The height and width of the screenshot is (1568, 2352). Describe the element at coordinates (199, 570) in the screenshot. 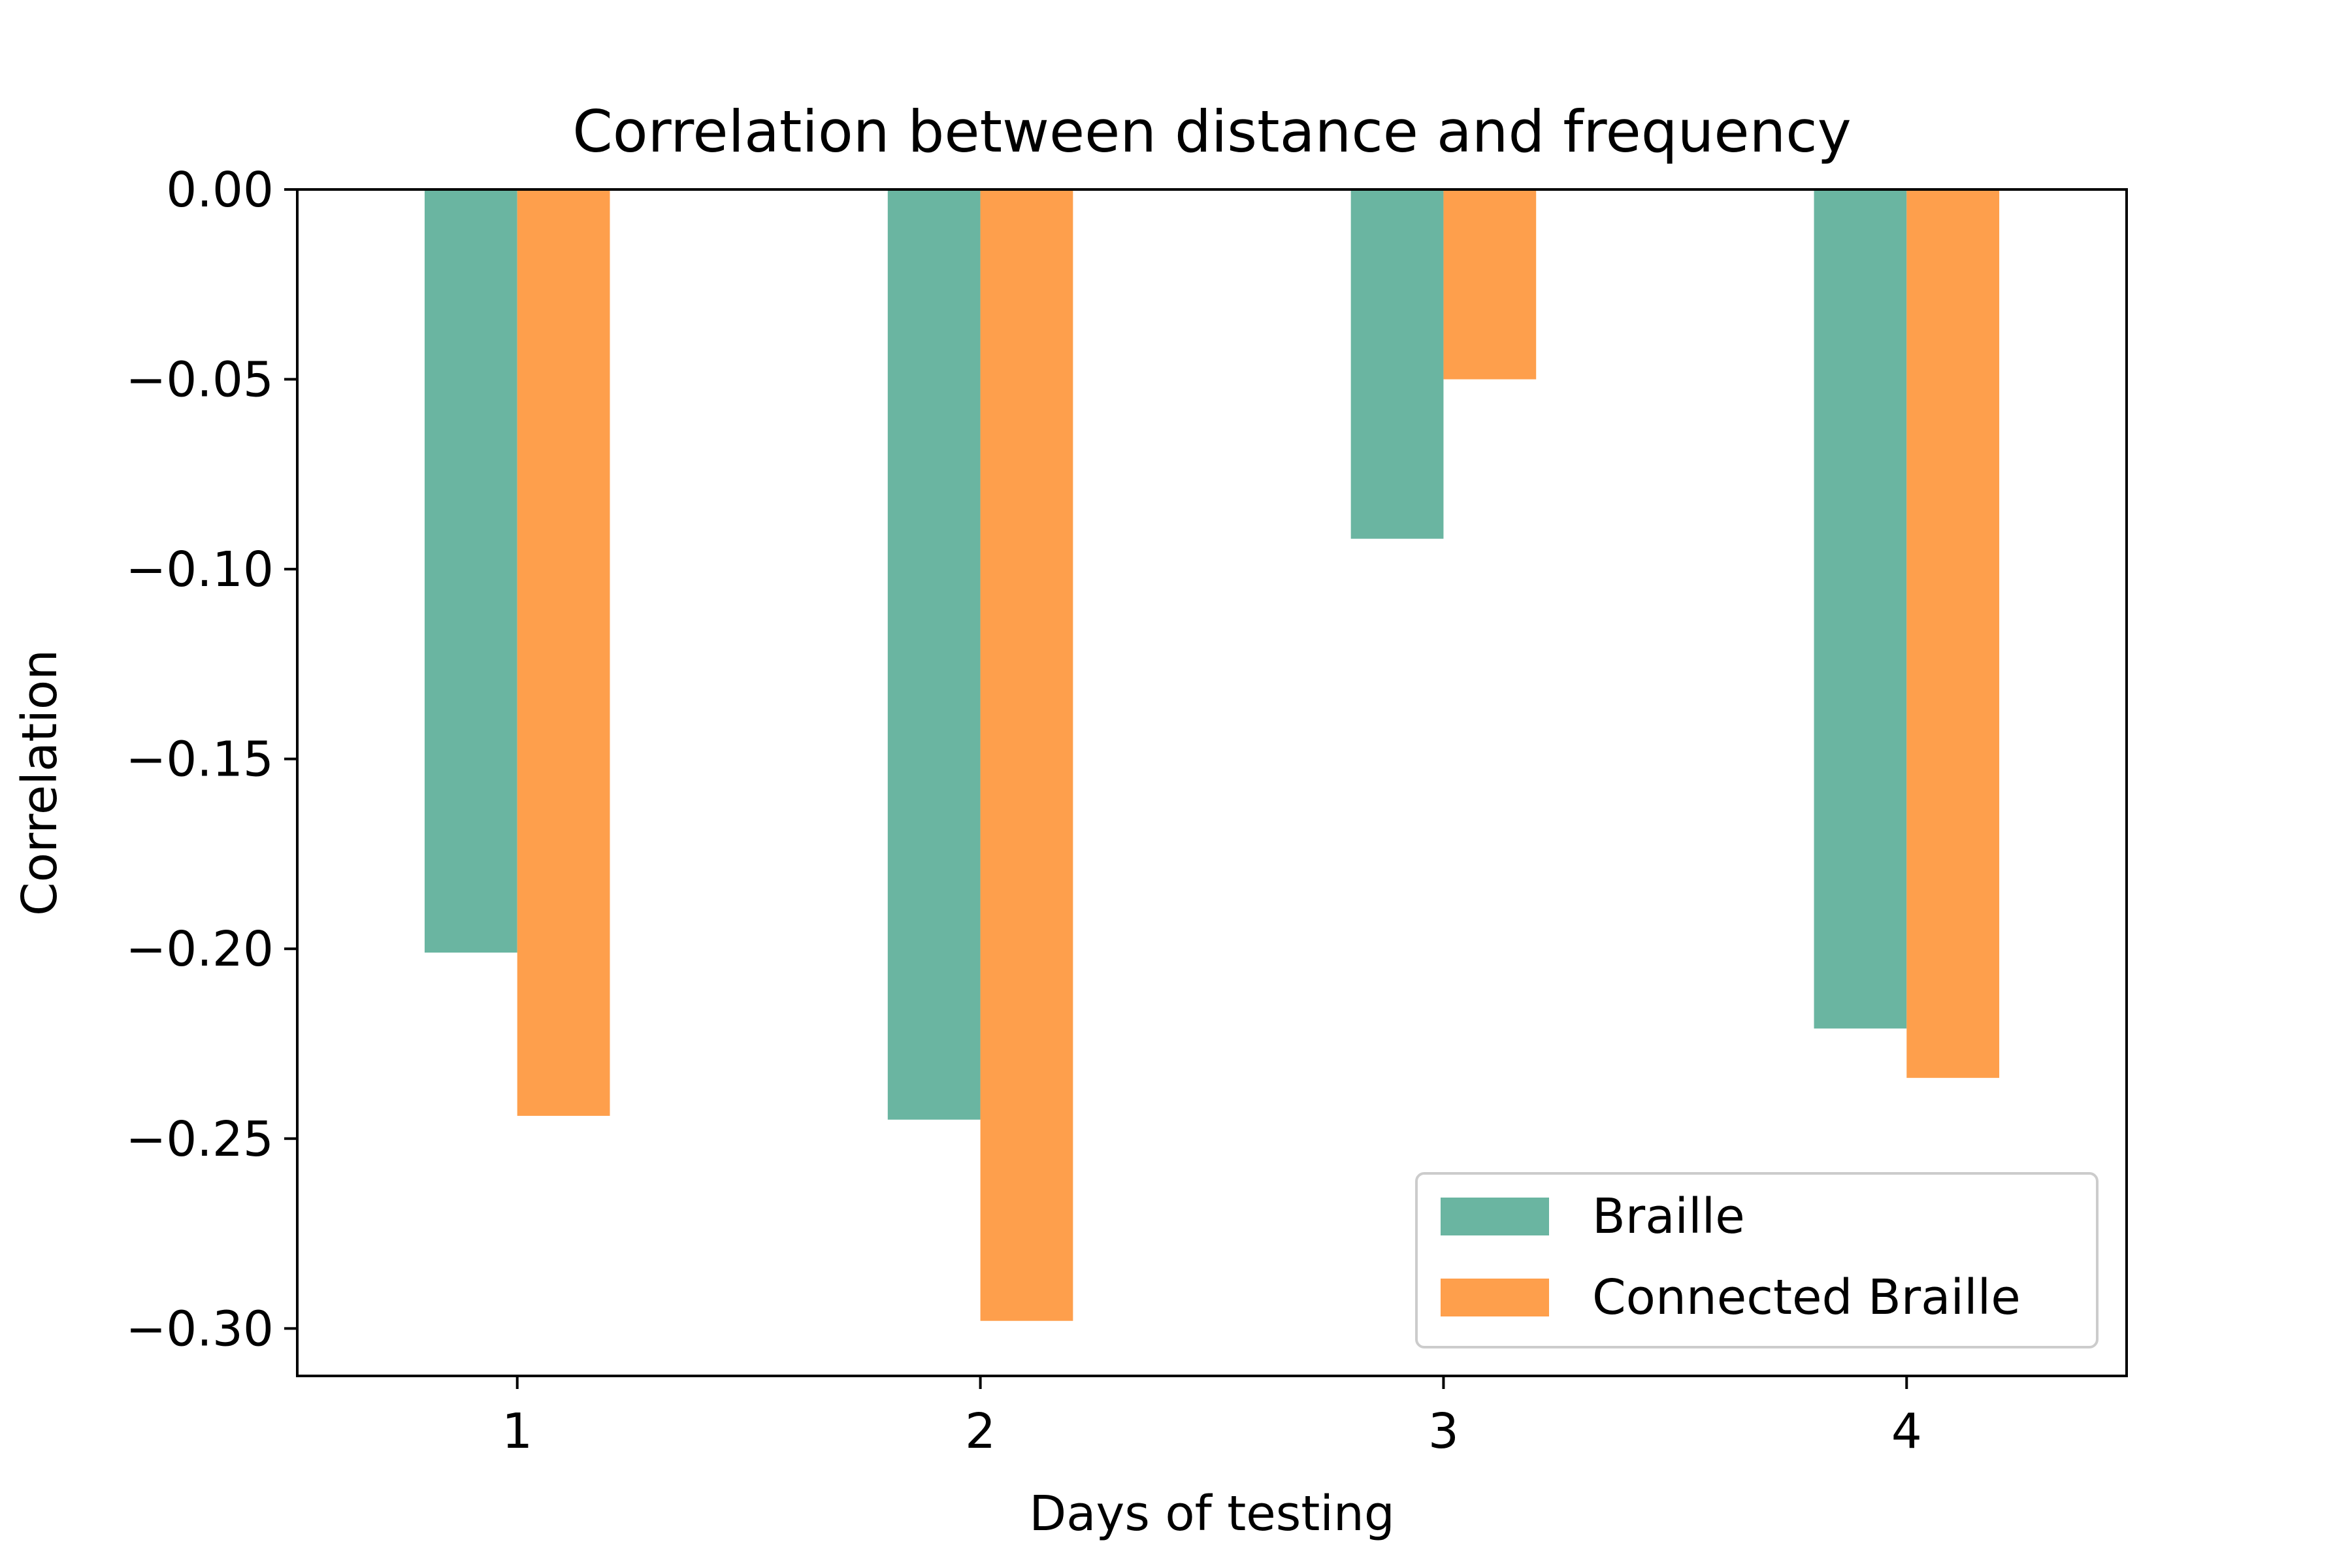

I see `y-tick-label: −0.10` at that location.